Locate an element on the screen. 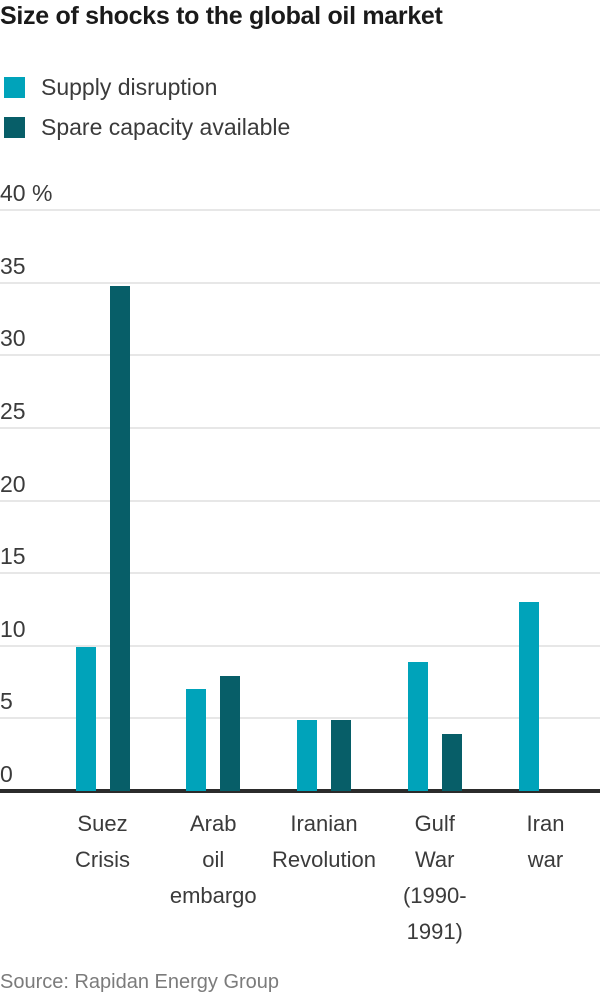 The height and width of the screenshot is (1000, 600). bar-supply-disruption-gulf-war-1990-1991 is located at coordinates (417, 726).